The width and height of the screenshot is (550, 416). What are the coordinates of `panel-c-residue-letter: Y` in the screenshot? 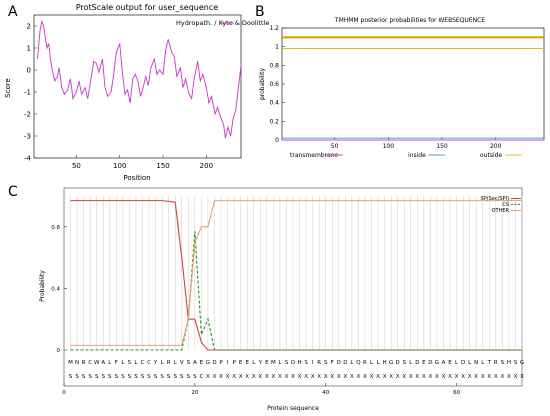 It's located at (260, 363).